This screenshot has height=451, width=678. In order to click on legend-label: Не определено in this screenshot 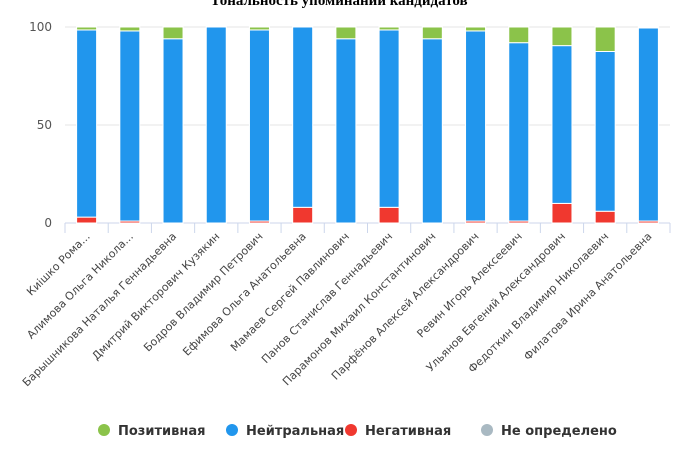, I will do `click(559, 431)`.